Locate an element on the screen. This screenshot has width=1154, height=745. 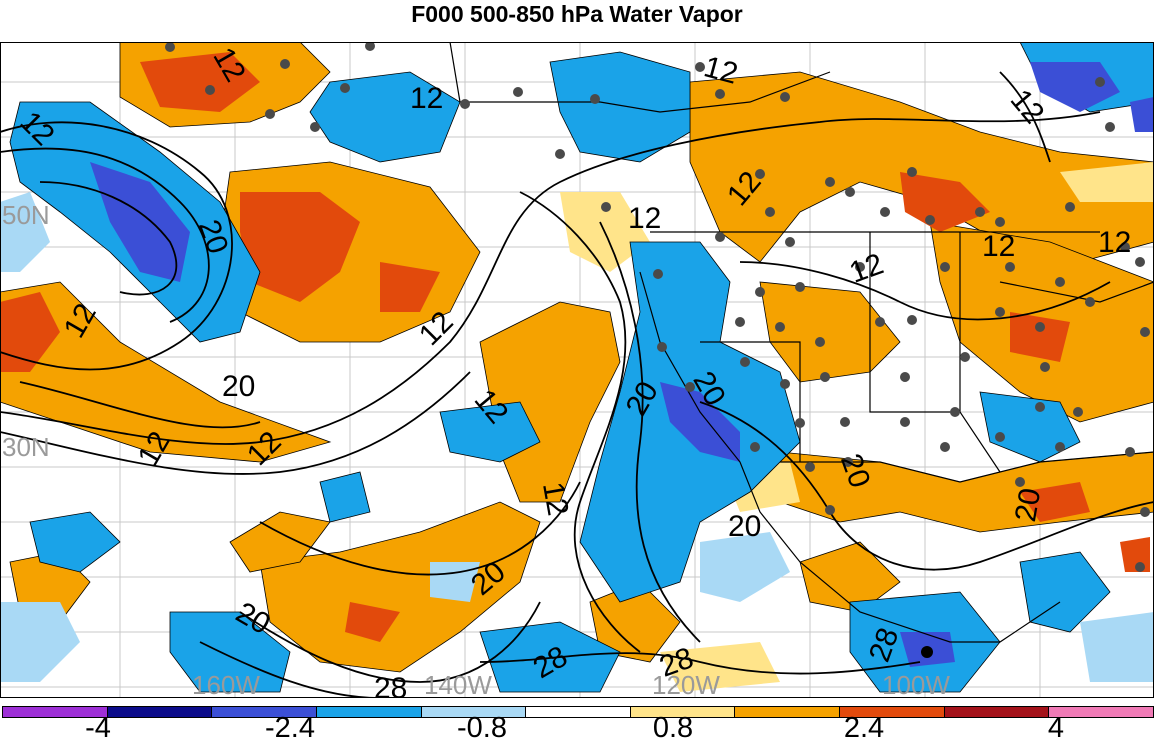
lat-label: 50N is located at coordinates (26, 215).